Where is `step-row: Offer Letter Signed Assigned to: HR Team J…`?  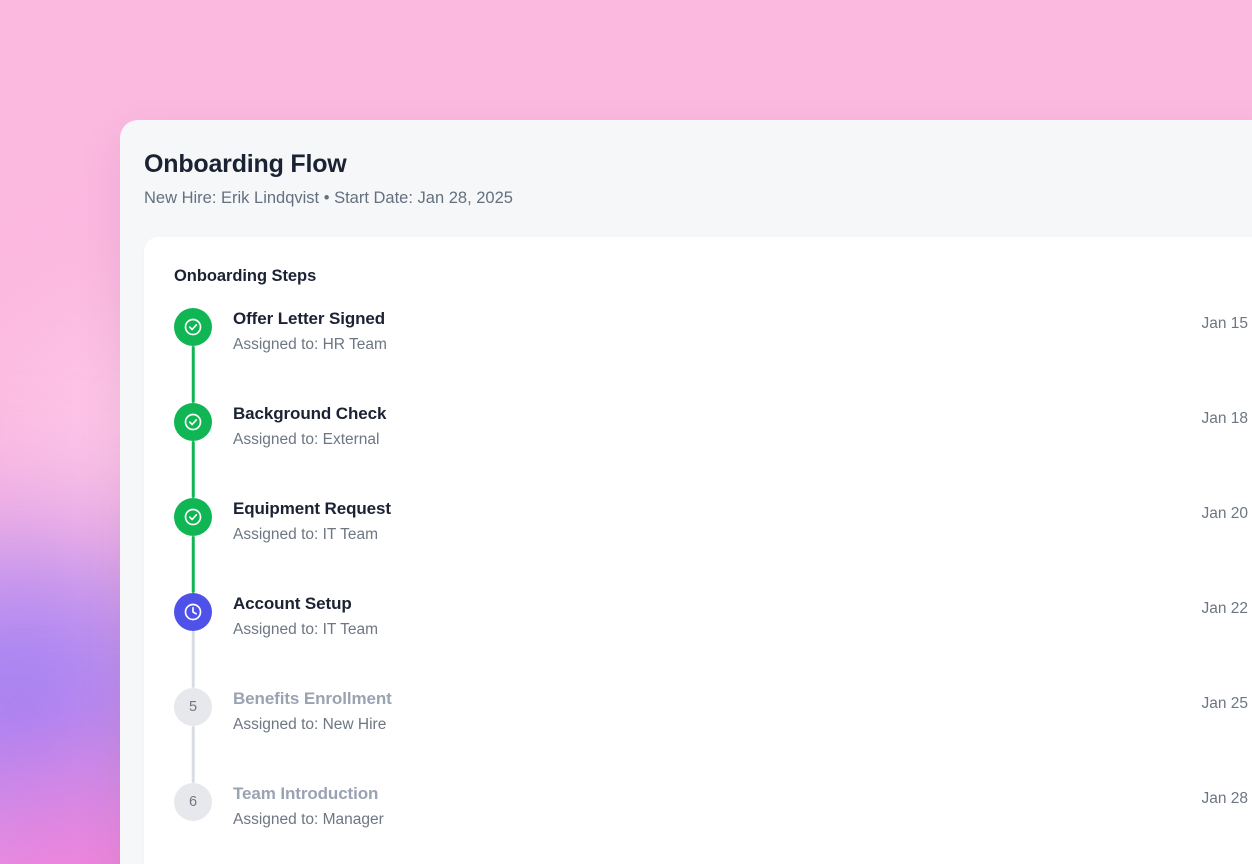
step-row: Offer Letter Signed Assigned to: HR Team J… is located at coordinates (711, 355).